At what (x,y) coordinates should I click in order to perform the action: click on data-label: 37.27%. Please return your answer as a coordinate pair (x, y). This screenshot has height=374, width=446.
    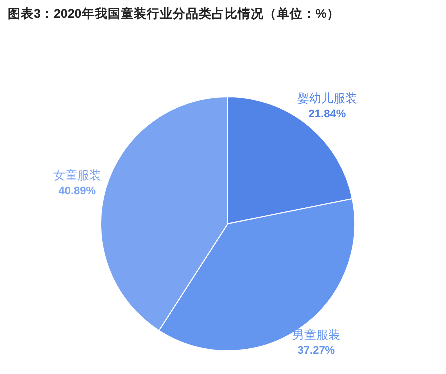
    Looking at the image, I should click on (317, 351).